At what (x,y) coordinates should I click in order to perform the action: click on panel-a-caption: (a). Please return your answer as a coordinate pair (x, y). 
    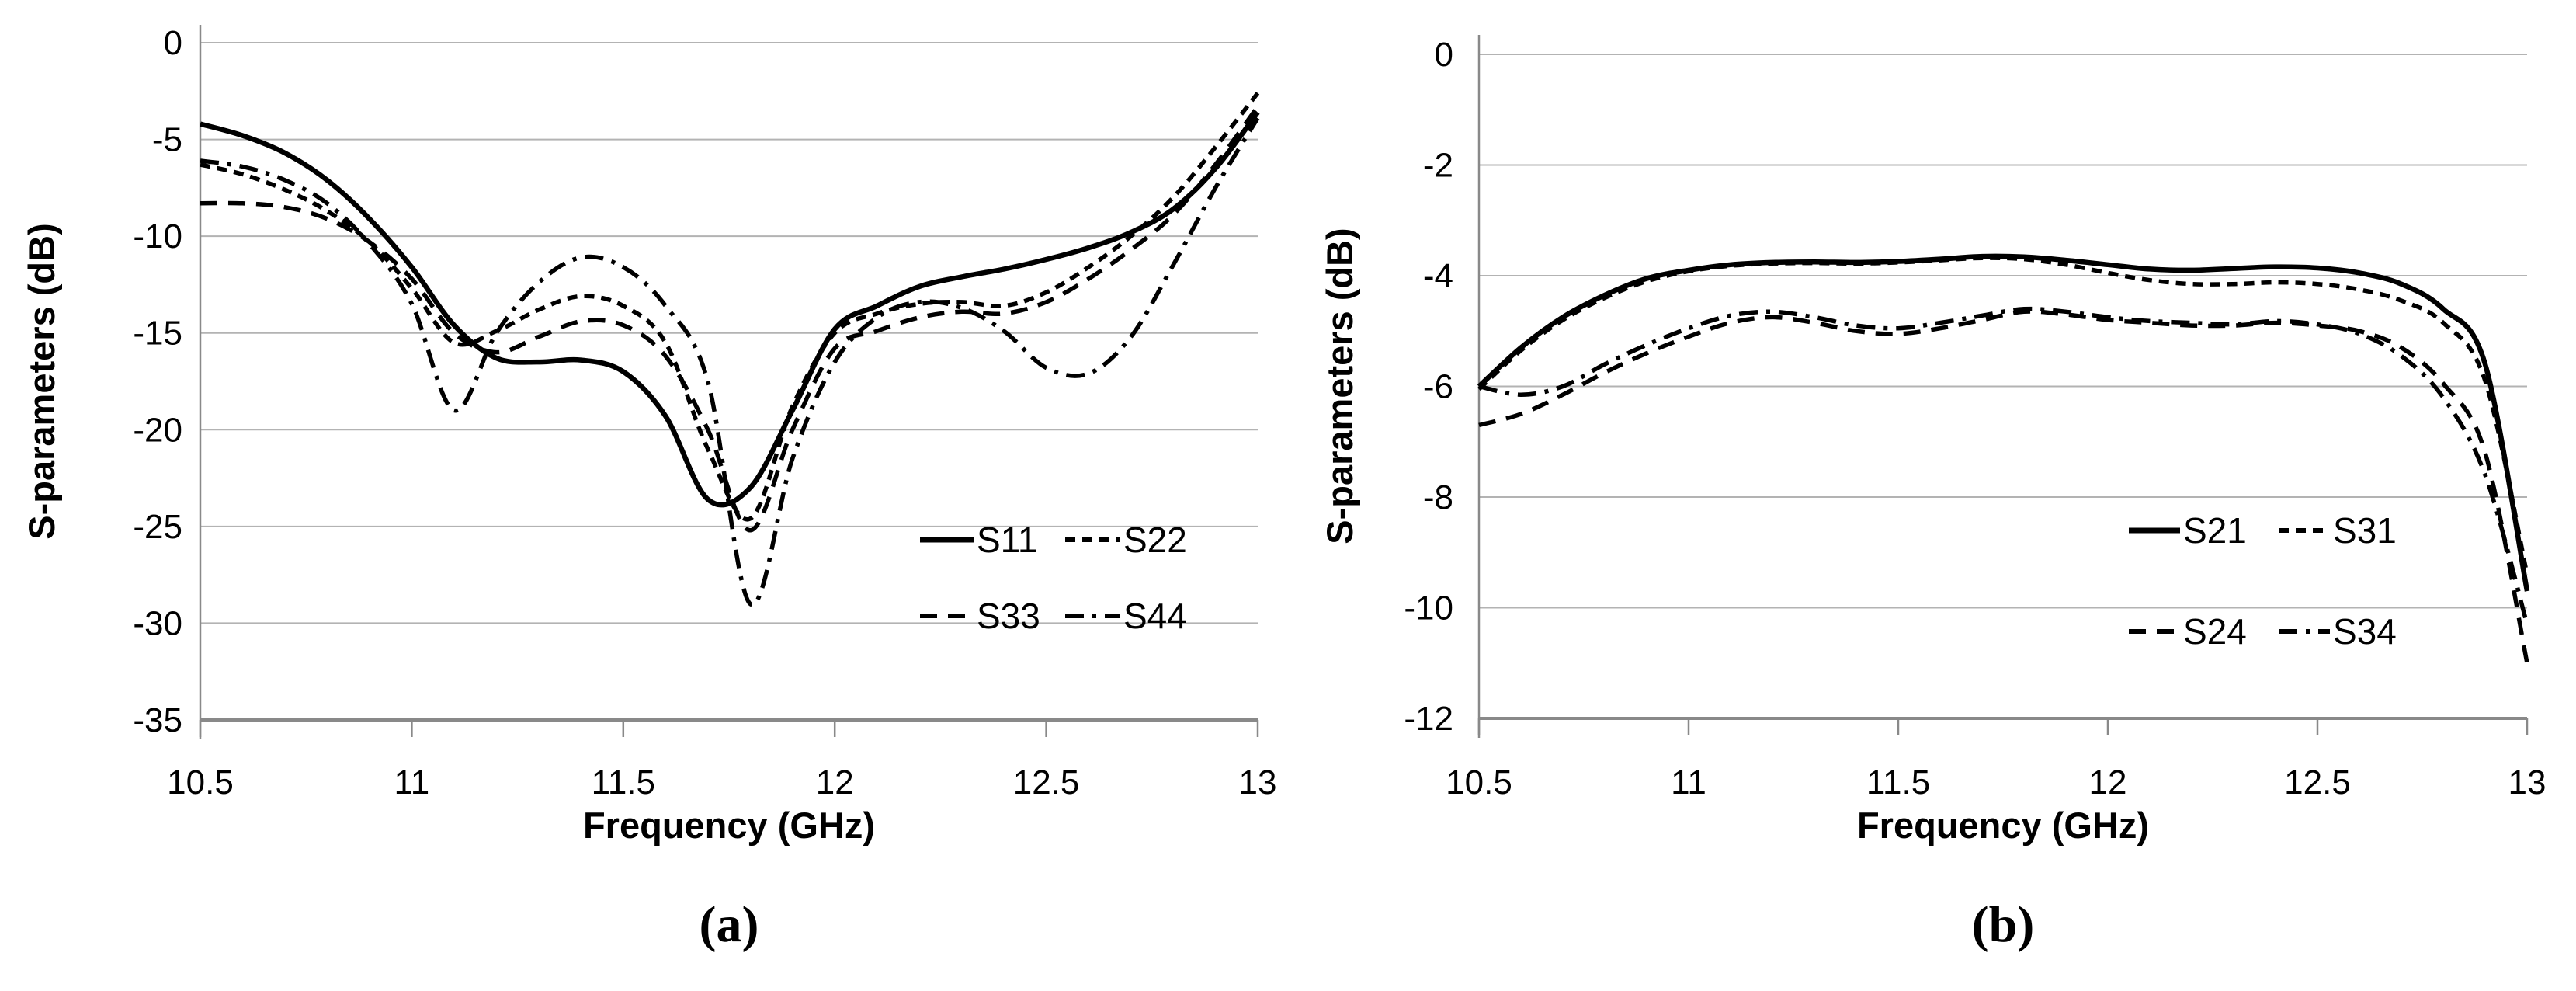
    Looking at the image, I should click on (729, 924).